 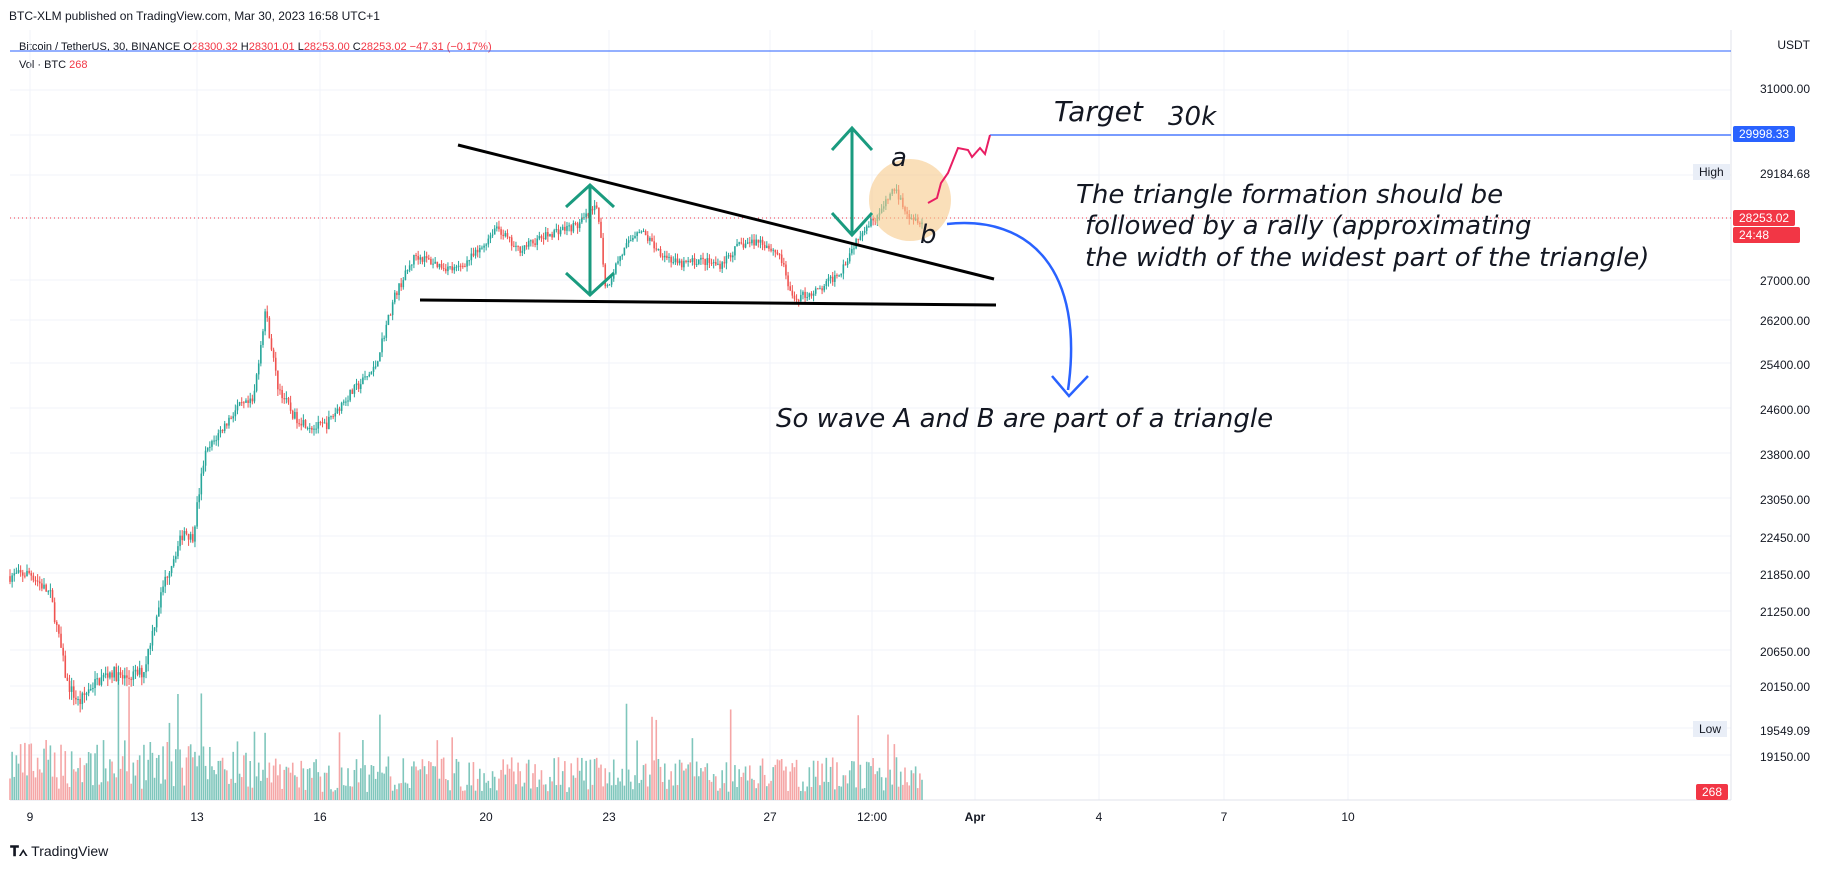 I want to click on last-price-tag: 28253.02, so click(x=1764, y=218).